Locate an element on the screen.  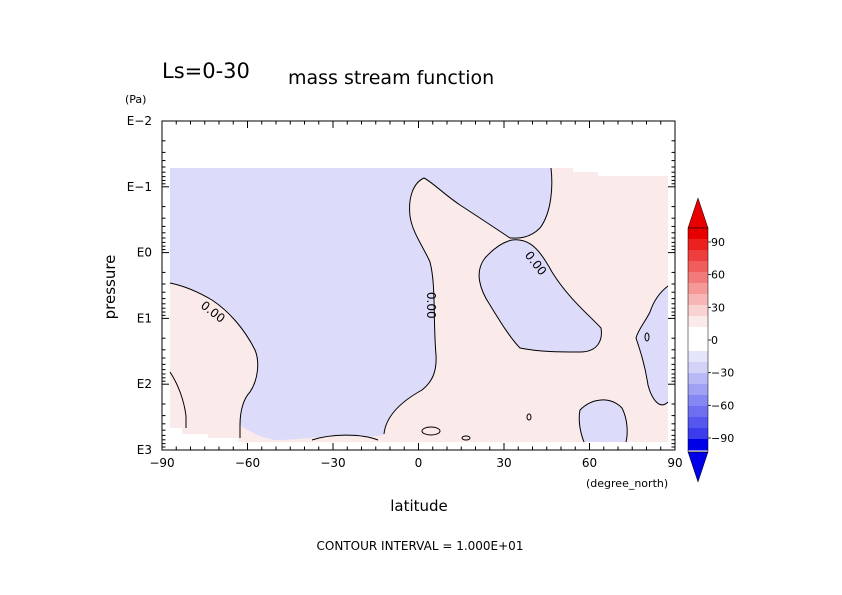
region-negative-lower-right is located at coordinates (603, 420).